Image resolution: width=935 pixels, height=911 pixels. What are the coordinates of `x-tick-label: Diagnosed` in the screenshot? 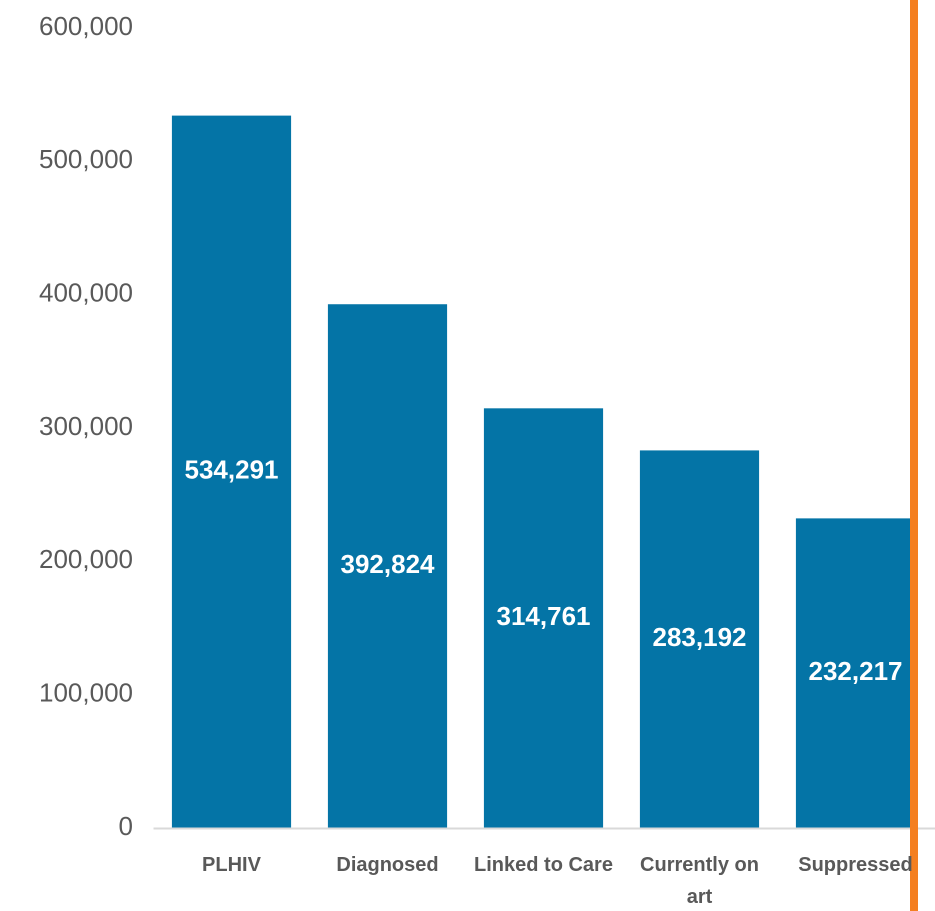 It's located at (387, 865).